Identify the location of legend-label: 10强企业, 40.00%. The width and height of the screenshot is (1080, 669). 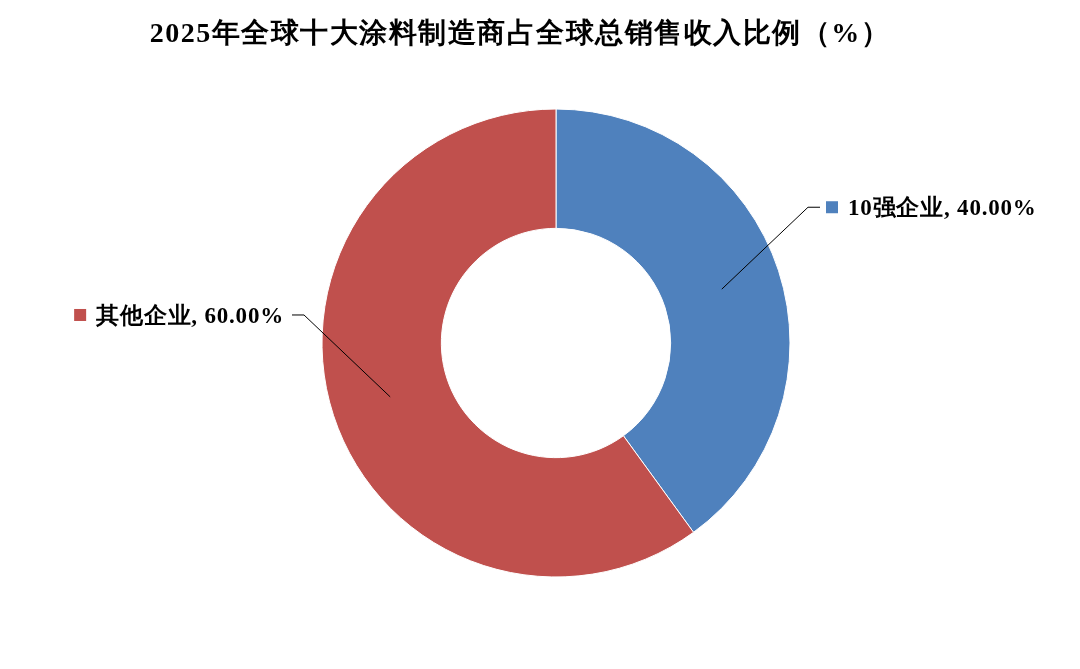
(942, 208).